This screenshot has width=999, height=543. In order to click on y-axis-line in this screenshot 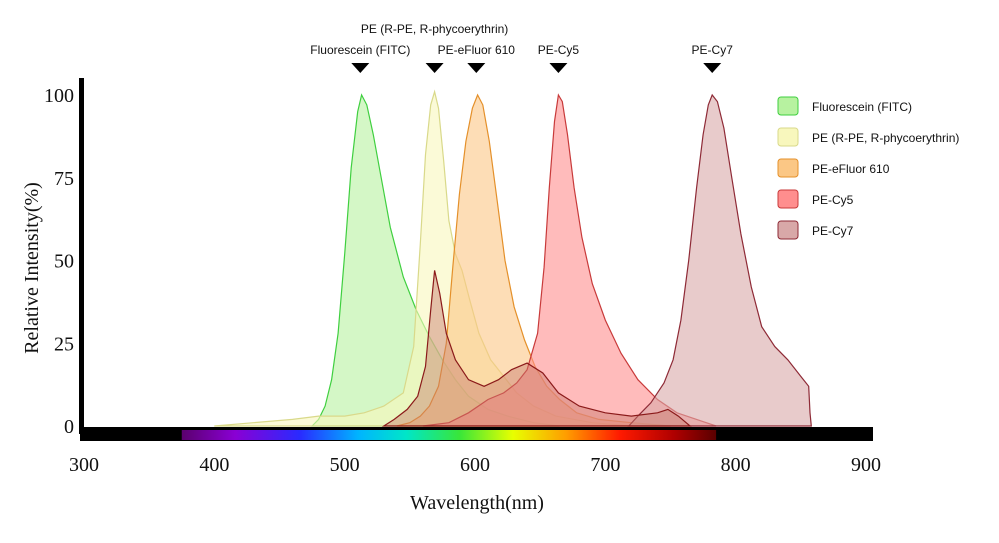, I will do `click(81, 256)`.